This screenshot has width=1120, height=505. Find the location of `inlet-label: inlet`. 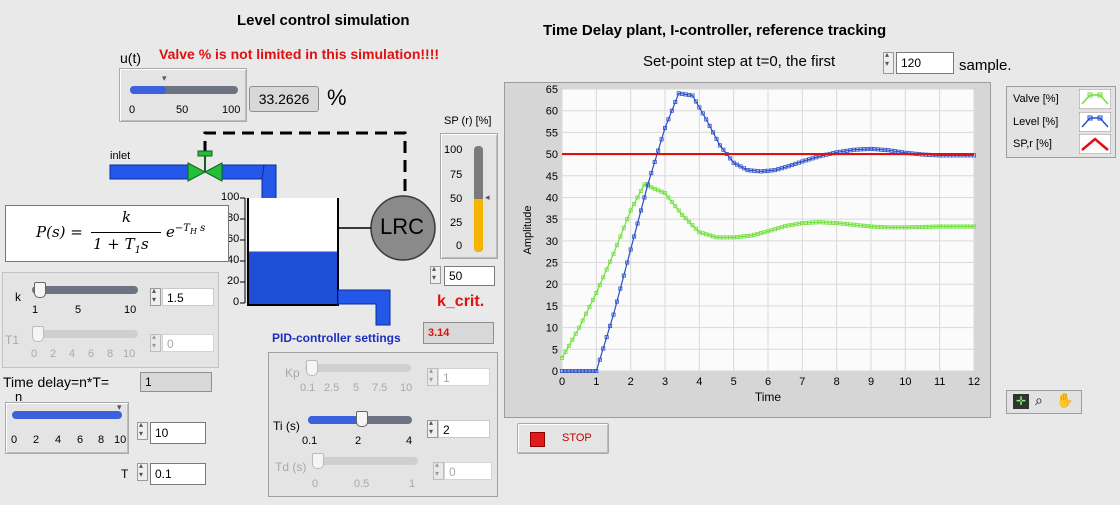

inlet-label: inlet is located at coordinates (120, 156).